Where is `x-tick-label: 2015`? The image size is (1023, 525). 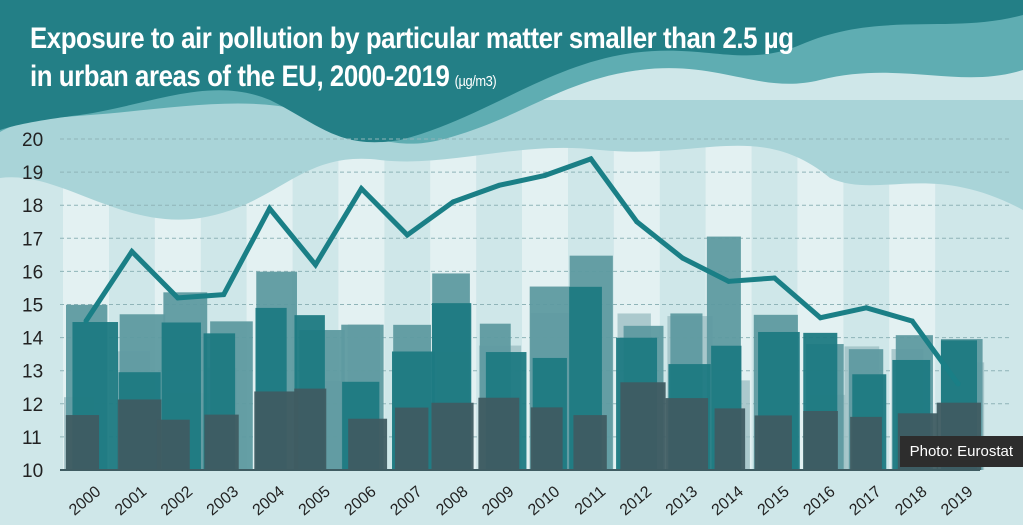
x-tick-label: 2015 is located at coordinates (774, 501).